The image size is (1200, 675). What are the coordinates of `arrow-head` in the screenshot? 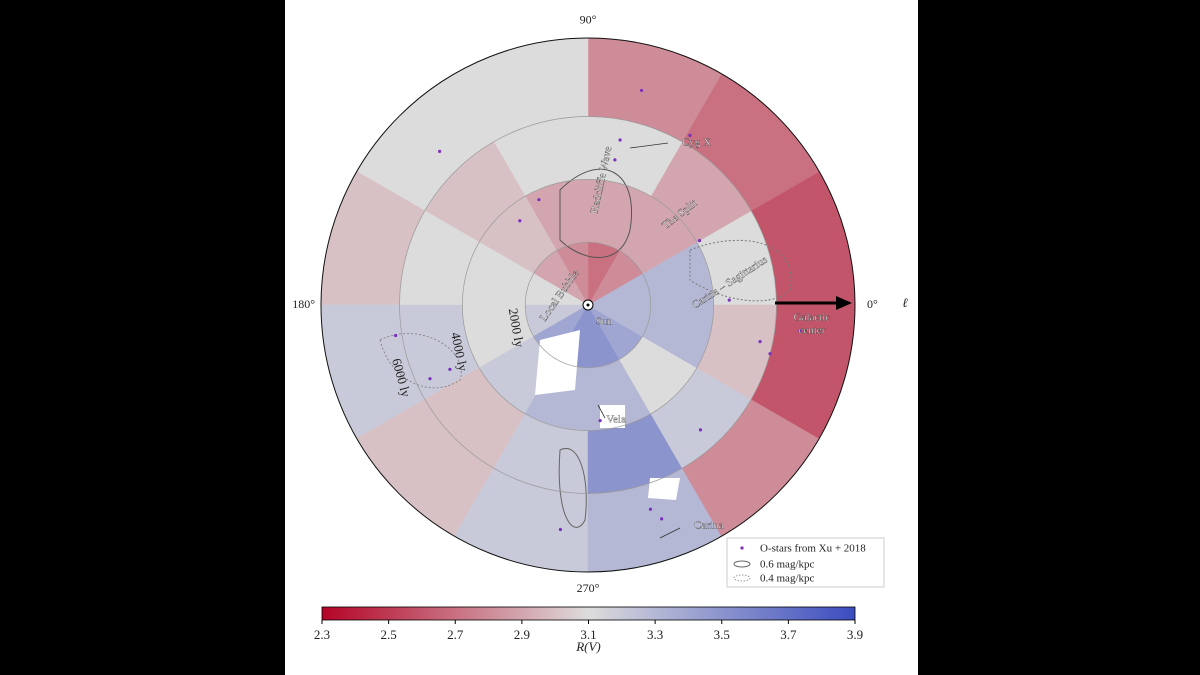 It's located at (844, 303).